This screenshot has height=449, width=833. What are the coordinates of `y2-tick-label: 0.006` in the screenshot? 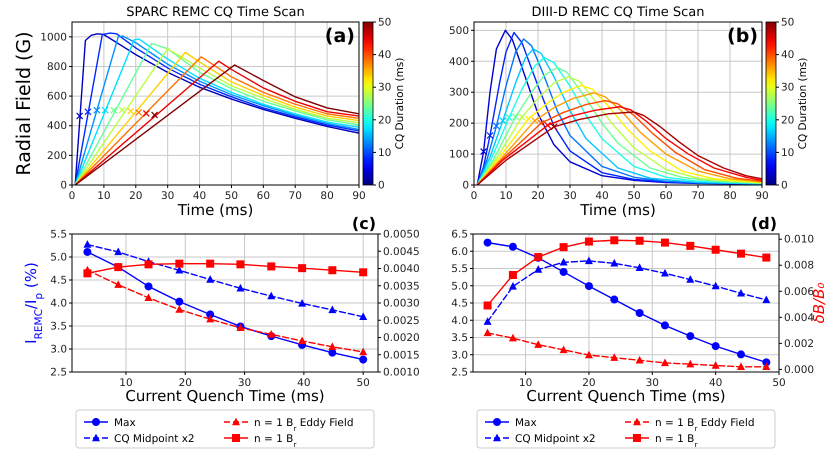 It's located at (799, 292).